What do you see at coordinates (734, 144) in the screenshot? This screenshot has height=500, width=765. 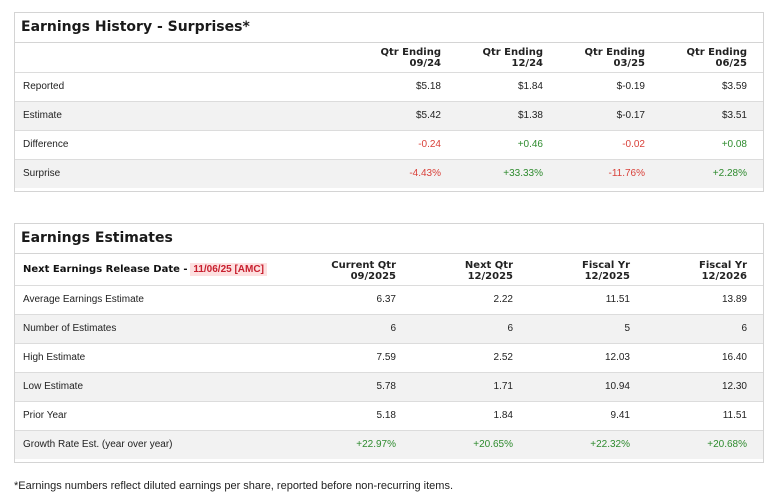 I see `table-cell: +0.08` at bounding box center [734, 144].